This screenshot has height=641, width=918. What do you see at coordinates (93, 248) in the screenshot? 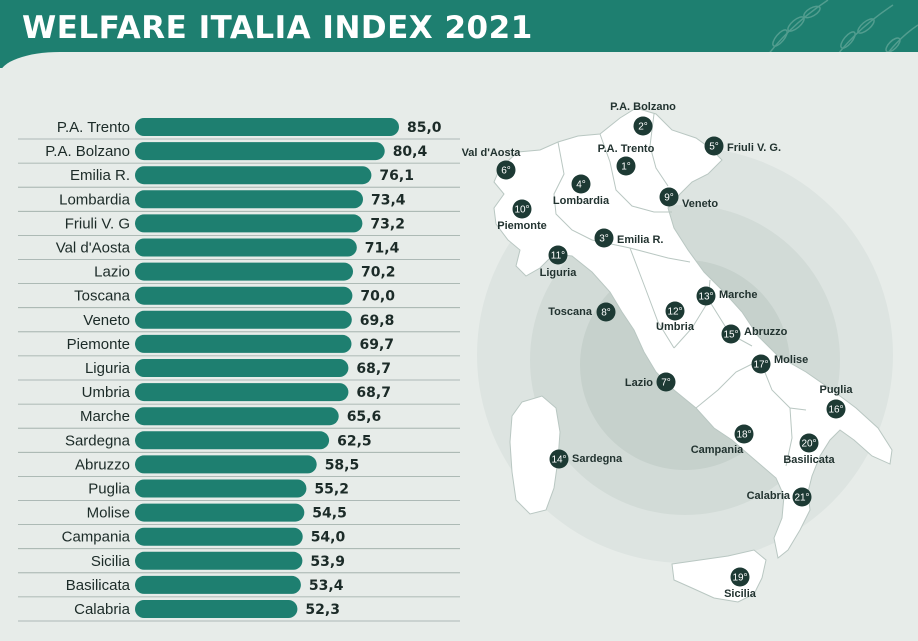
I see `category-label: Val d'Aosta` at bounding box center [93, 248].